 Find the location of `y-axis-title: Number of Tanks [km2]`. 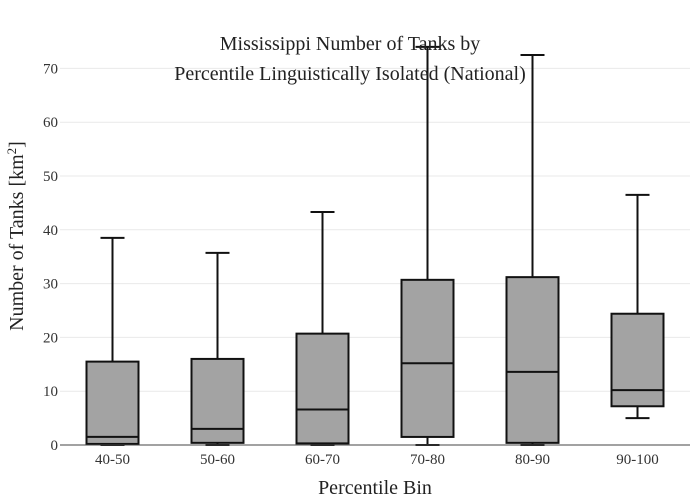

y-axis-title: Number of Tanks [km2] is located at coordinates (16, 236).